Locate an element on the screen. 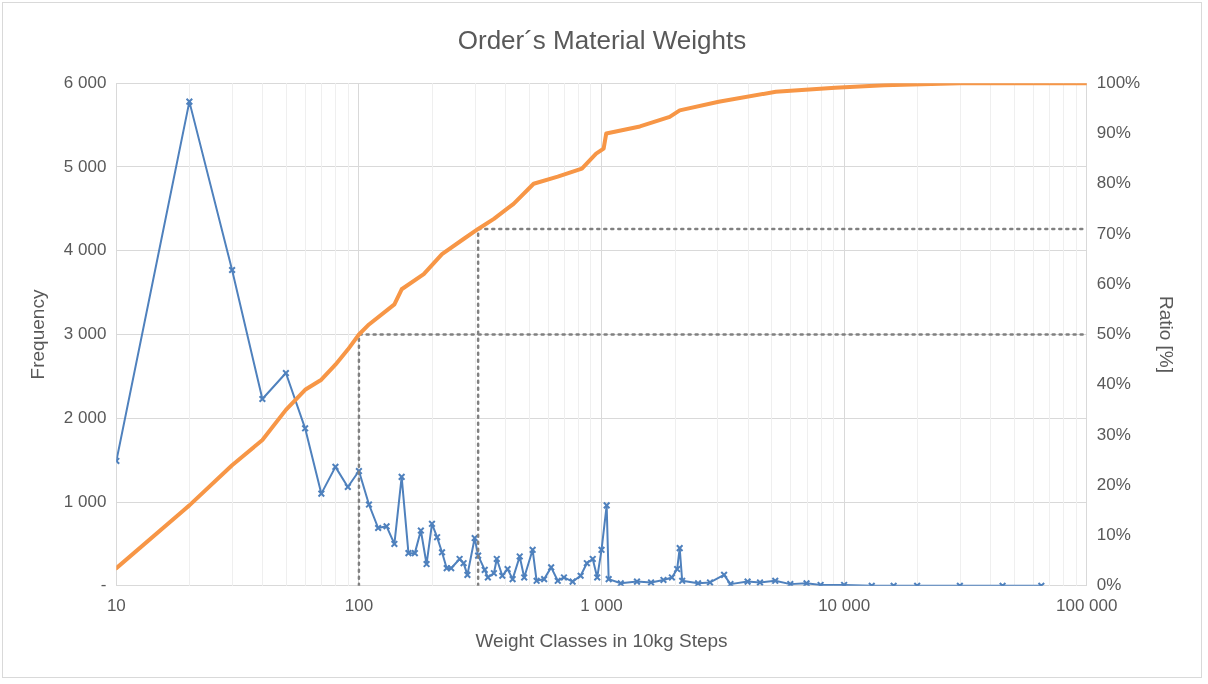 This screenshot has width=1208, height=684. y-tick-label: 2 000 is located at coordinates (85, 417).